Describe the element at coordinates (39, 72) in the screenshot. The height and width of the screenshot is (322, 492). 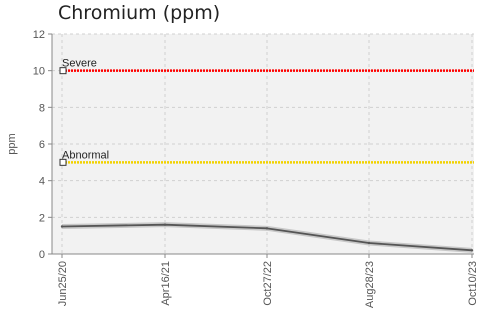
I see `y-tick-label: 10` at that location.